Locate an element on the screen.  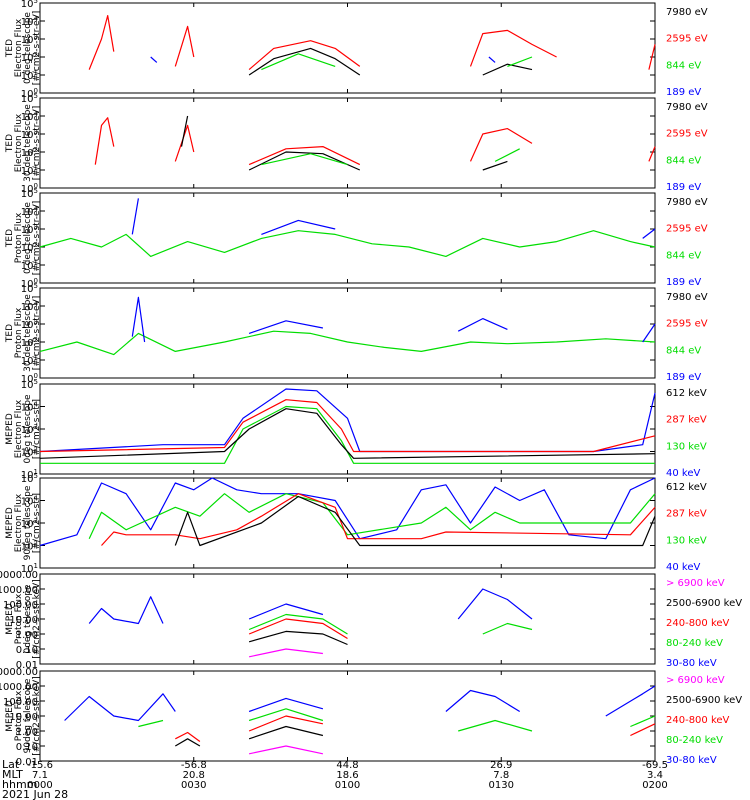
x-tick-label-mlt: 3.4 is located at coordinates (655, 775).